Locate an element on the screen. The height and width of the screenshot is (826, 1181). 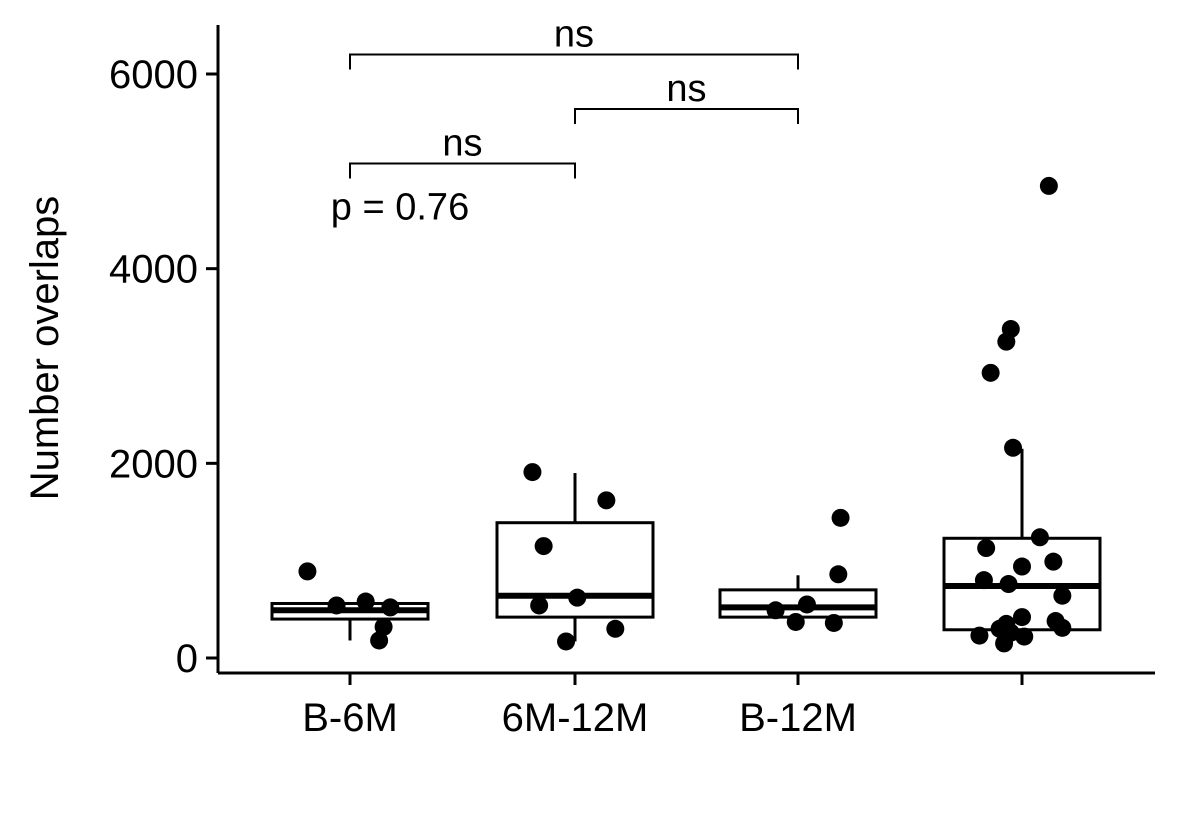
y-tick-label: 2000 is located at coordinates (153, 464).